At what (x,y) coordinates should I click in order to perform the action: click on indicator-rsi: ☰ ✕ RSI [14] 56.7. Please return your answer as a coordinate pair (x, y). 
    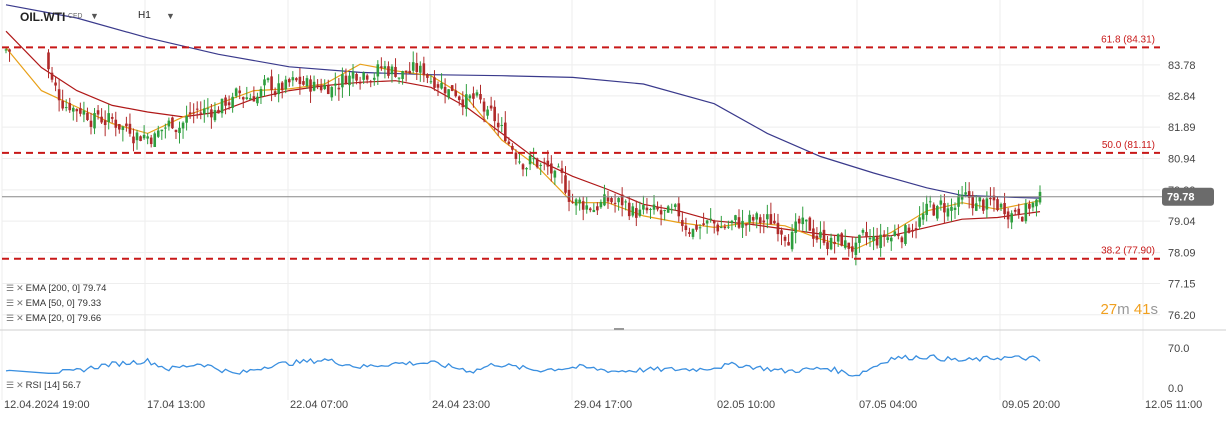
    Looking at the image, I should click on (43, 385).